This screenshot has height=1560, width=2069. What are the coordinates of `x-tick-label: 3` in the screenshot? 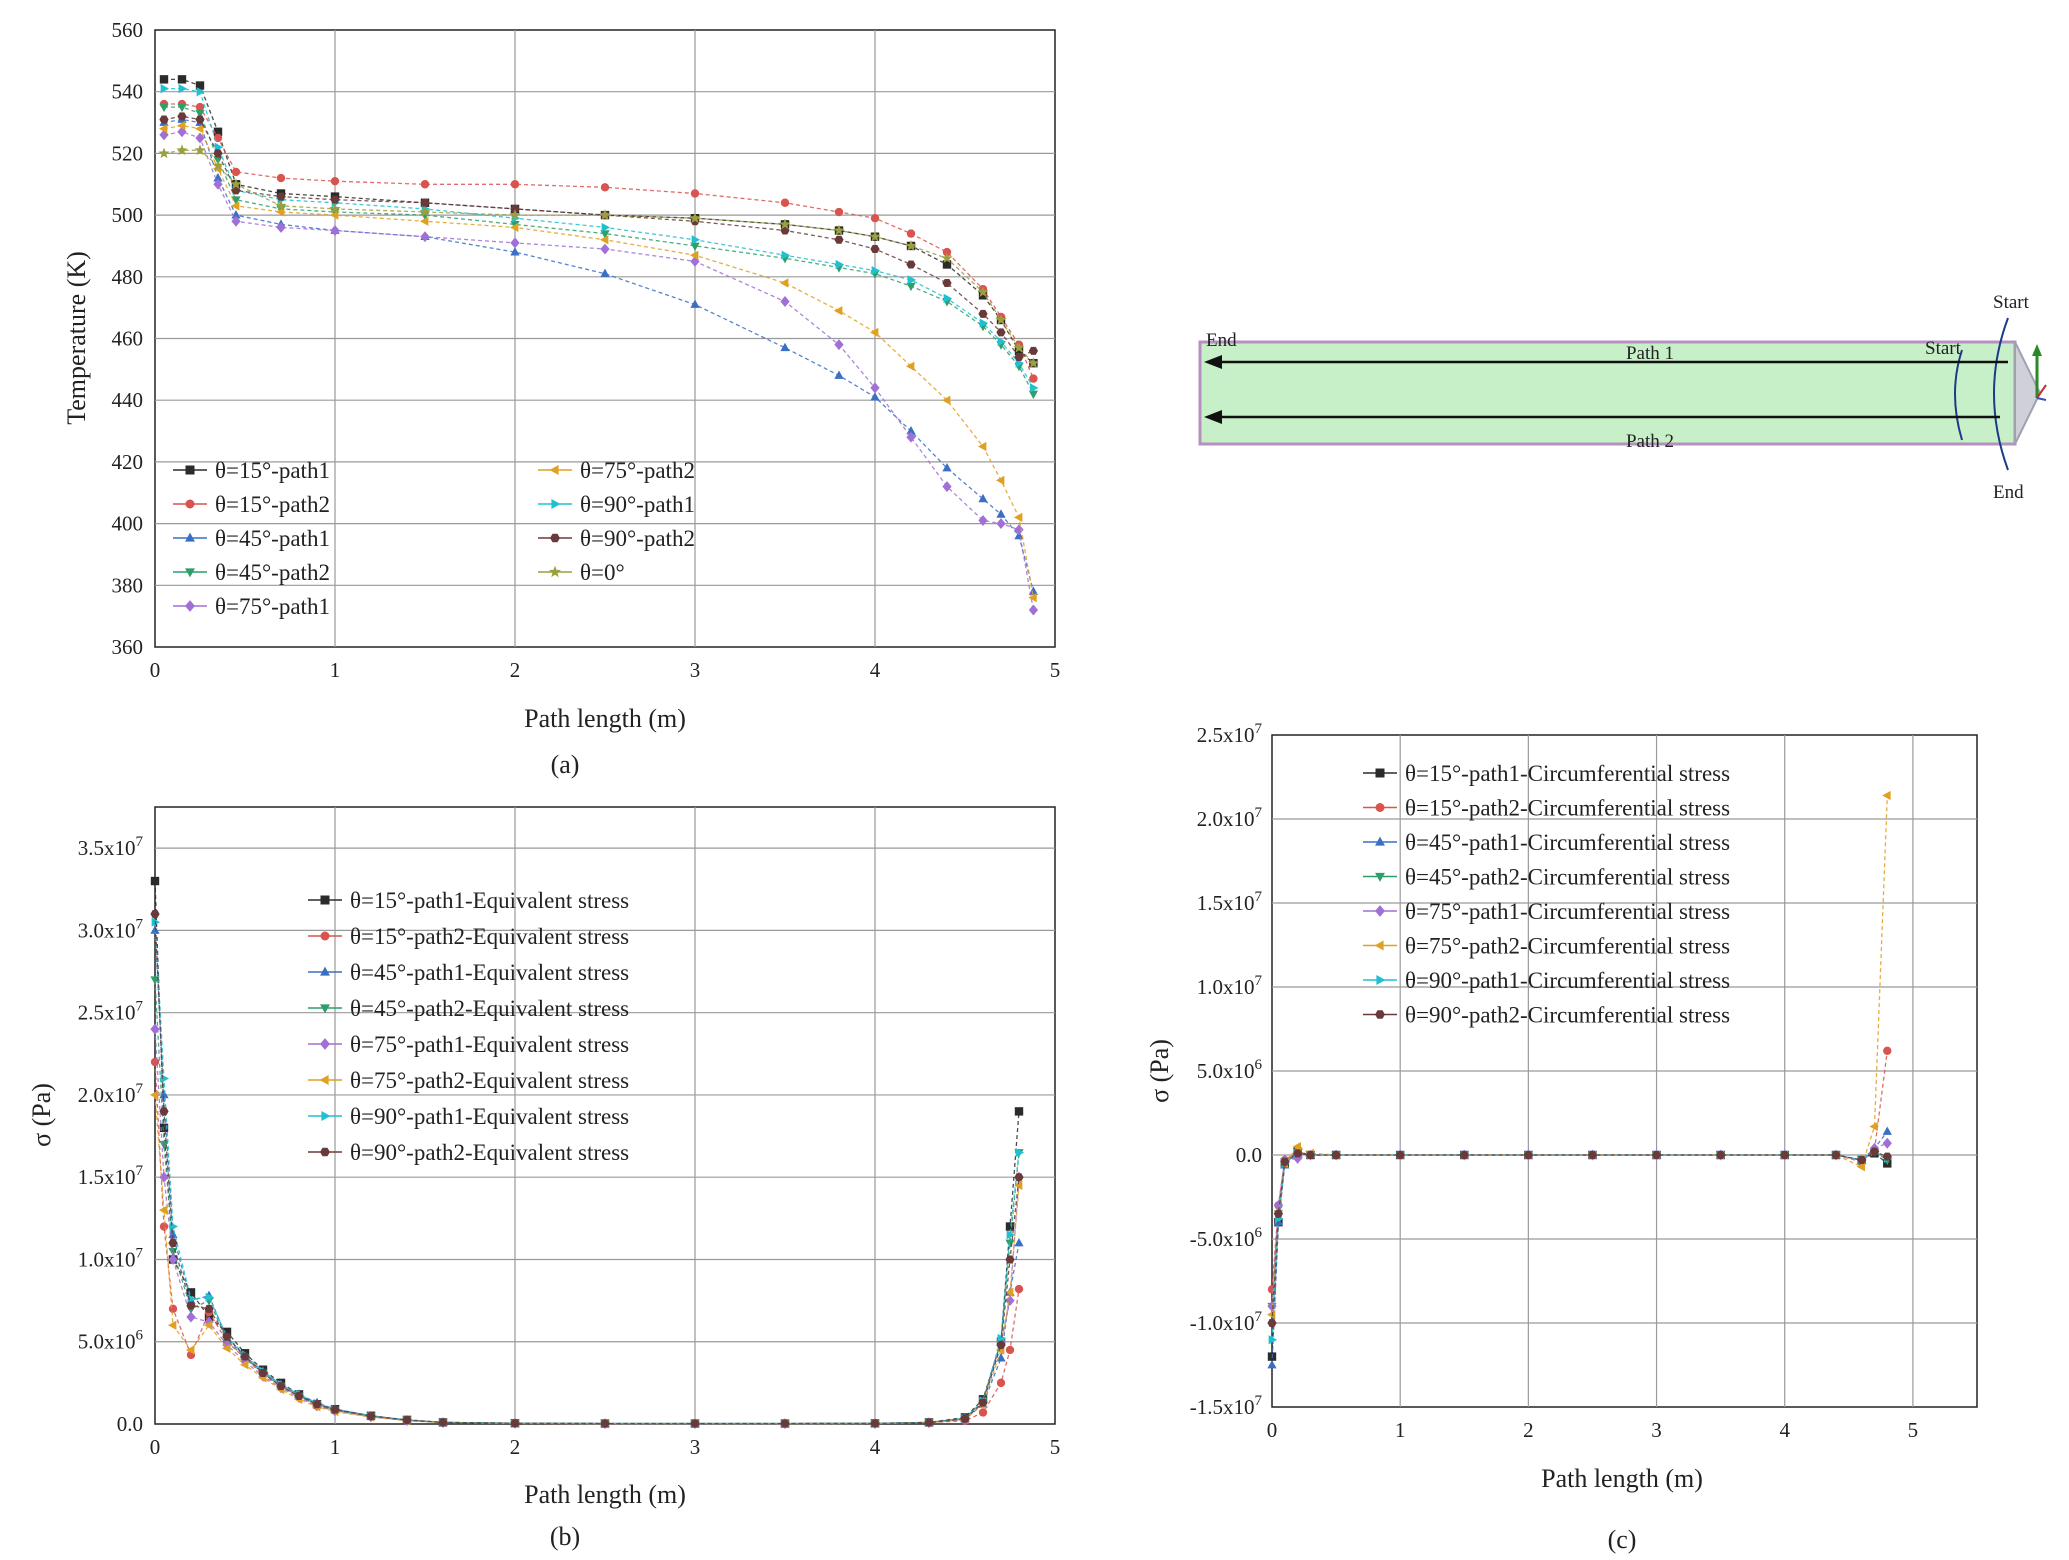 It's located at (1656, 1430).